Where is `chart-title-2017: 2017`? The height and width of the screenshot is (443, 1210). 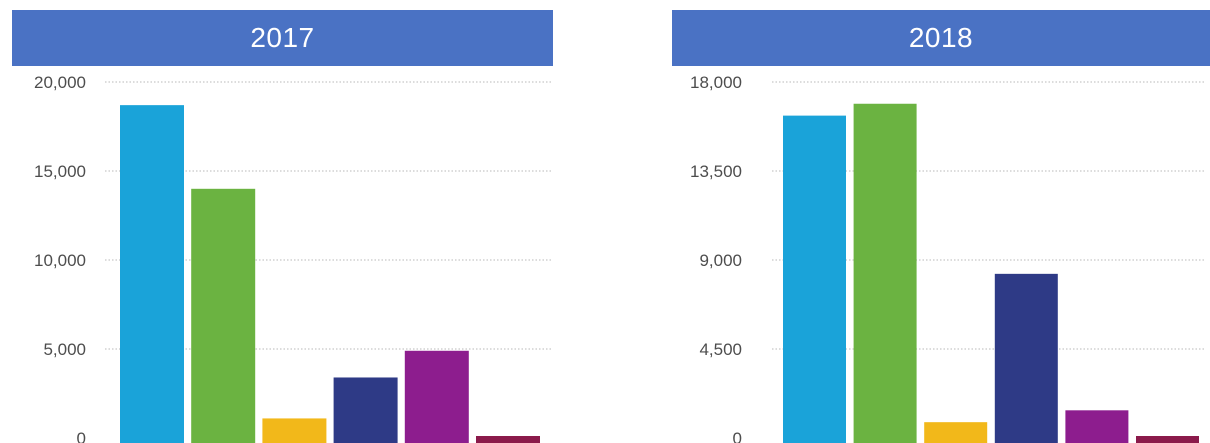 chart-title-2017: 2017 is located at coordinates (282, 38).